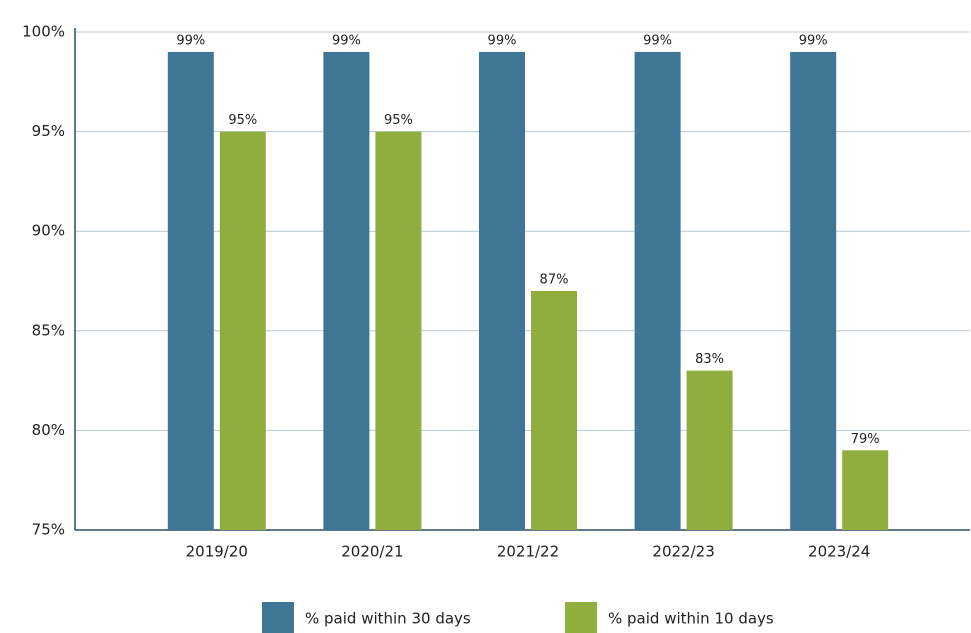 Image resolution: width=971 pixels, height=633 pixels. What do you see at coordinates (48, 231) in the screenshot?
I see `y-tick-label: 90%` at bounding box center [48, 231].